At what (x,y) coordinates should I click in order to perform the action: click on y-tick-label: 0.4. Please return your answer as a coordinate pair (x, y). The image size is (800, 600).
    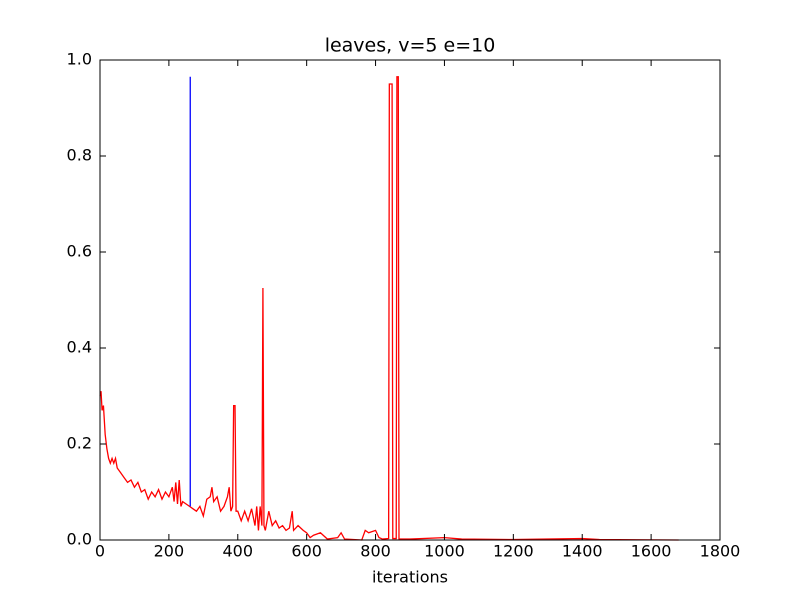
    Looking at the image, I should click on (79, 347).